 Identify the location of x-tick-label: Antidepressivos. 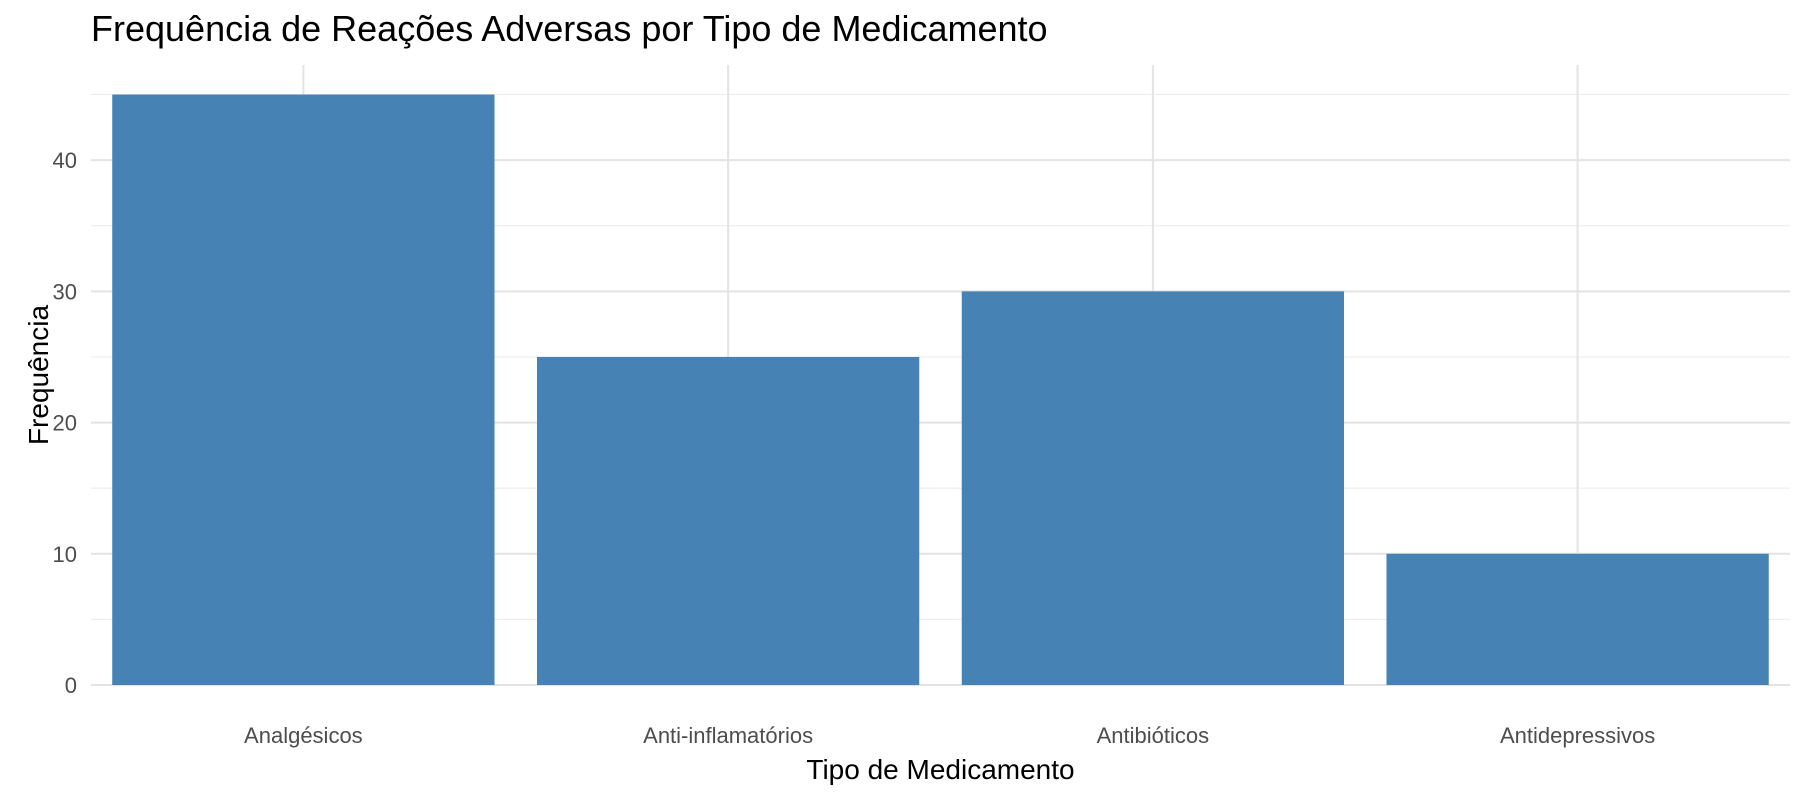
(1577, 735).